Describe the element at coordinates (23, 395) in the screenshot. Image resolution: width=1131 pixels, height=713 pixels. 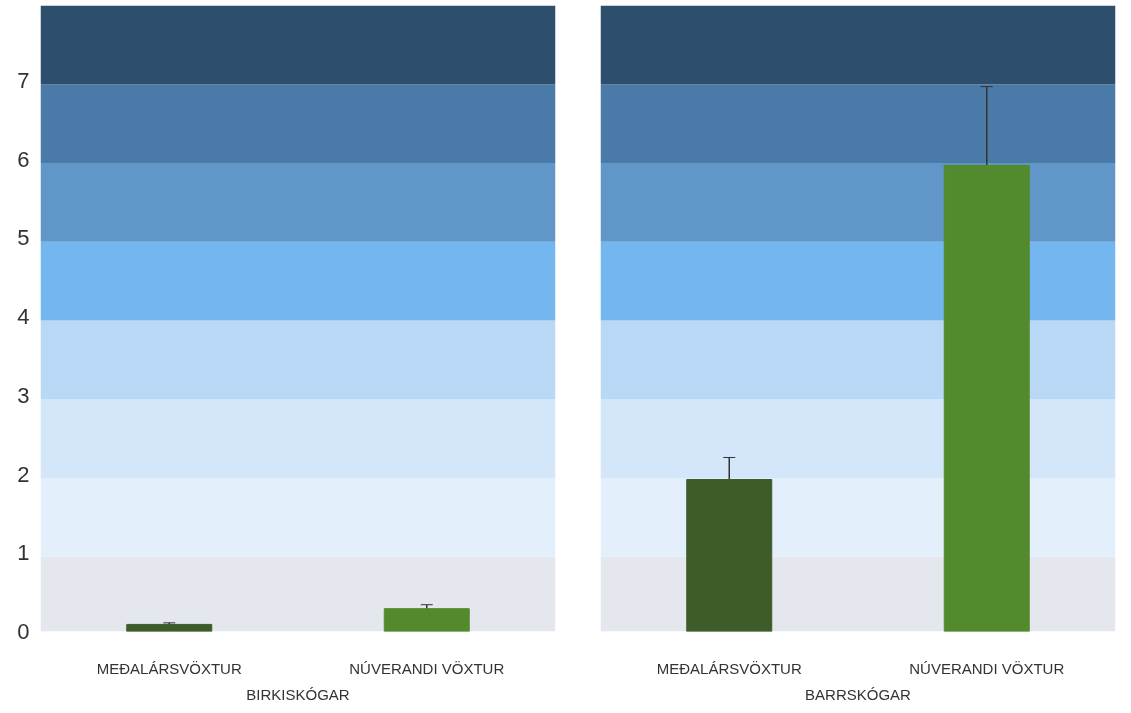
I see `y-tick-label: 3` at that location.